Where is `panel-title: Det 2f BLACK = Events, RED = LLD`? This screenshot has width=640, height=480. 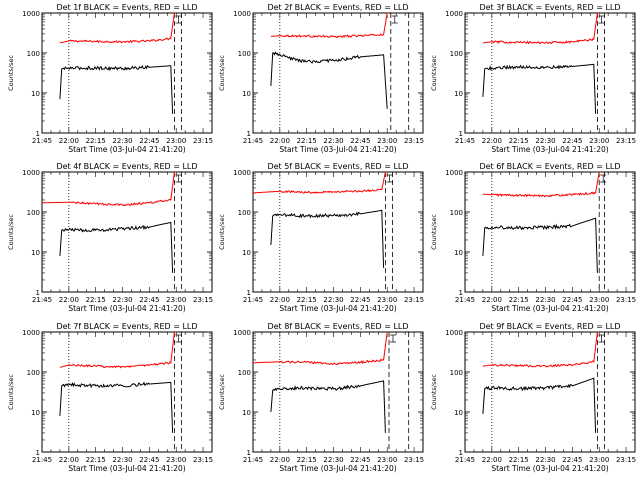
panel-title: Det 2f BLACK = Events, RED = LLD is located at coordinates (337, 7).